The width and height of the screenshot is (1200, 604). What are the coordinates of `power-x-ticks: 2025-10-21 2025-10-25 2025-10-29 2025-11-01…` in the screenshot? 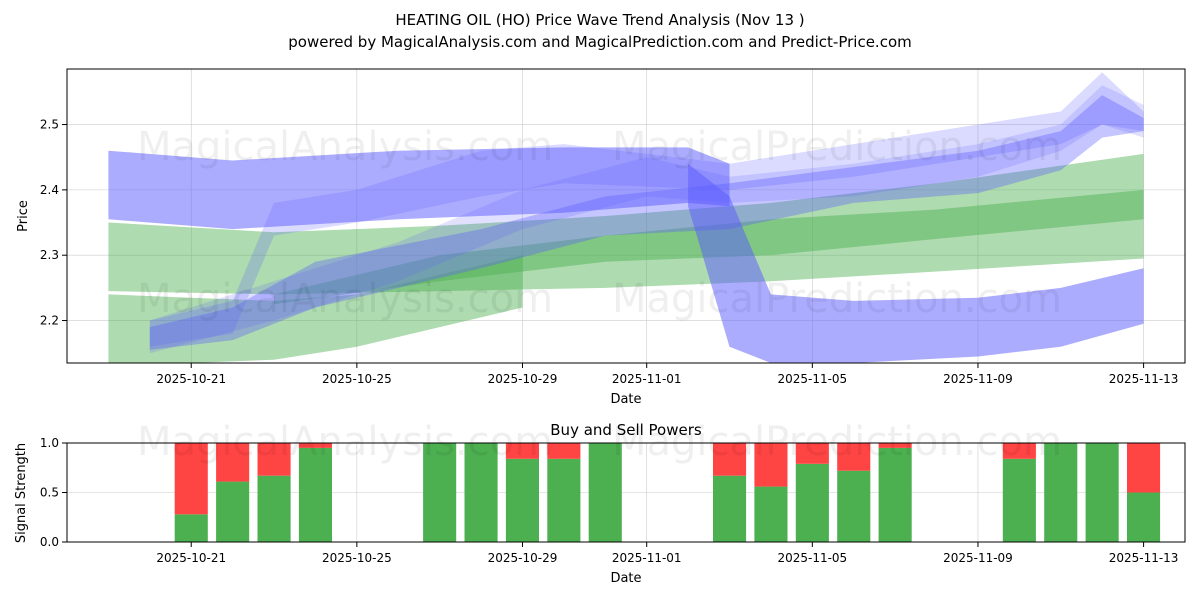 It's located at (667, 553).